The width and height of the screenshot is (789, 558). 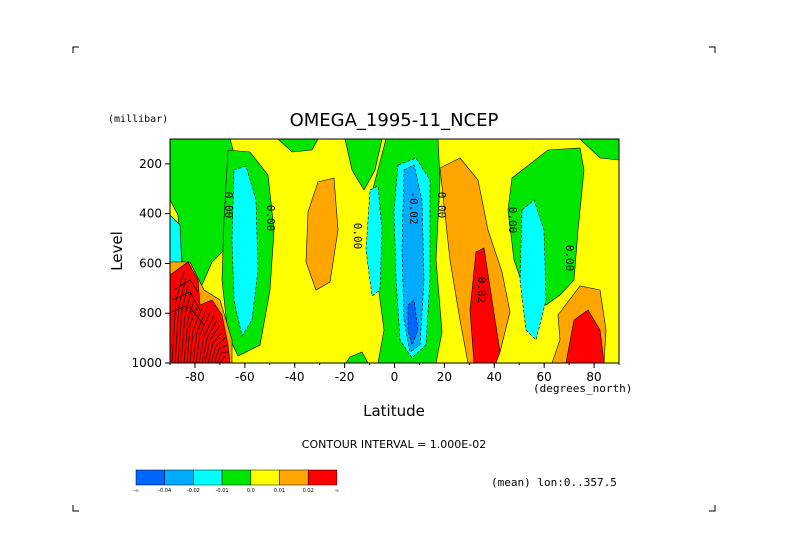 What do you see at coordinates (345, 377) in the screenshot?
I see `x-tick-label: -20` at bounding box center [345, 377].